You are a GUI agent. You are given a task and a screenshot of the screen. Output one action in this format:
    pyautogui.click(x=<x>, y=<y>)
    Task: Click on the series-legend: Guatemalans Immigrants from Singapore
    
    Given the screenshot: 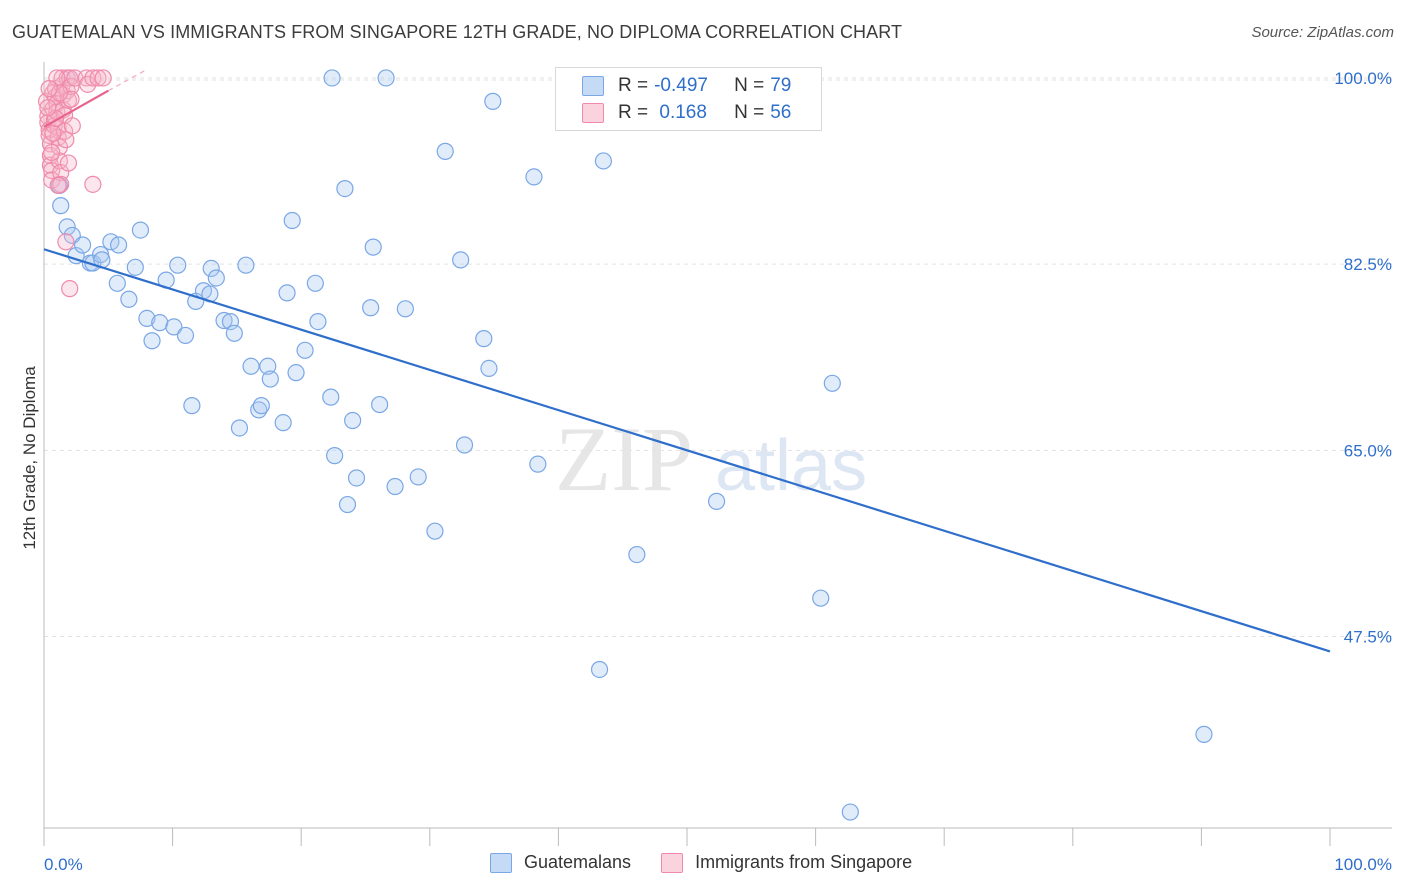 What is the action you would take?
    pyautogui.click(x=716, y=862)
    